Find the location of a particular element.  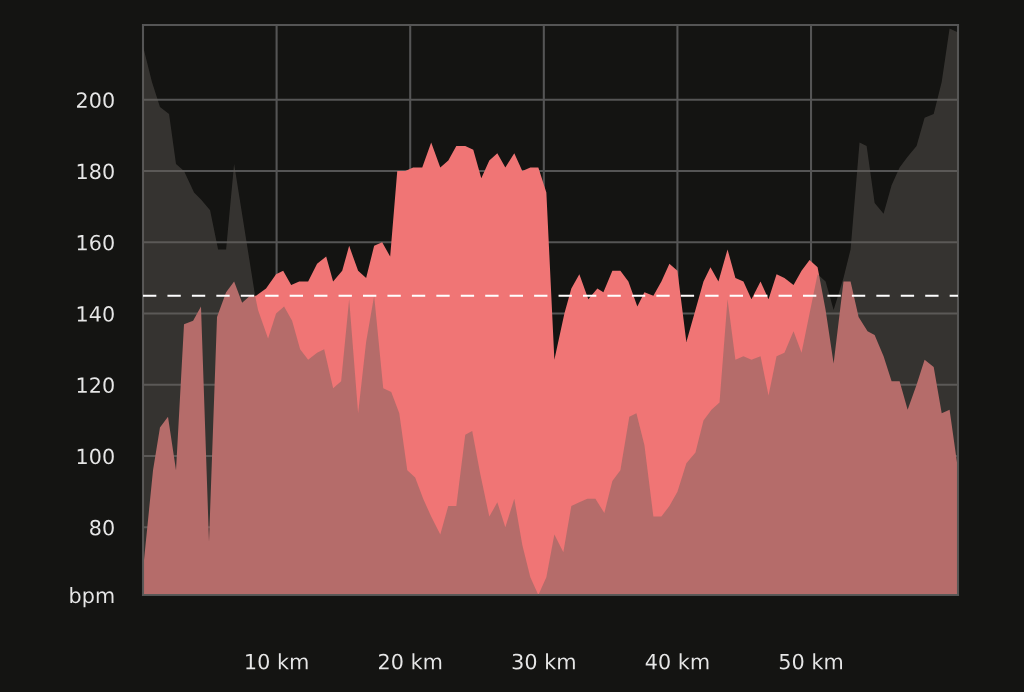

x-tick-label: 20 km is located at coordinates (410, 661).